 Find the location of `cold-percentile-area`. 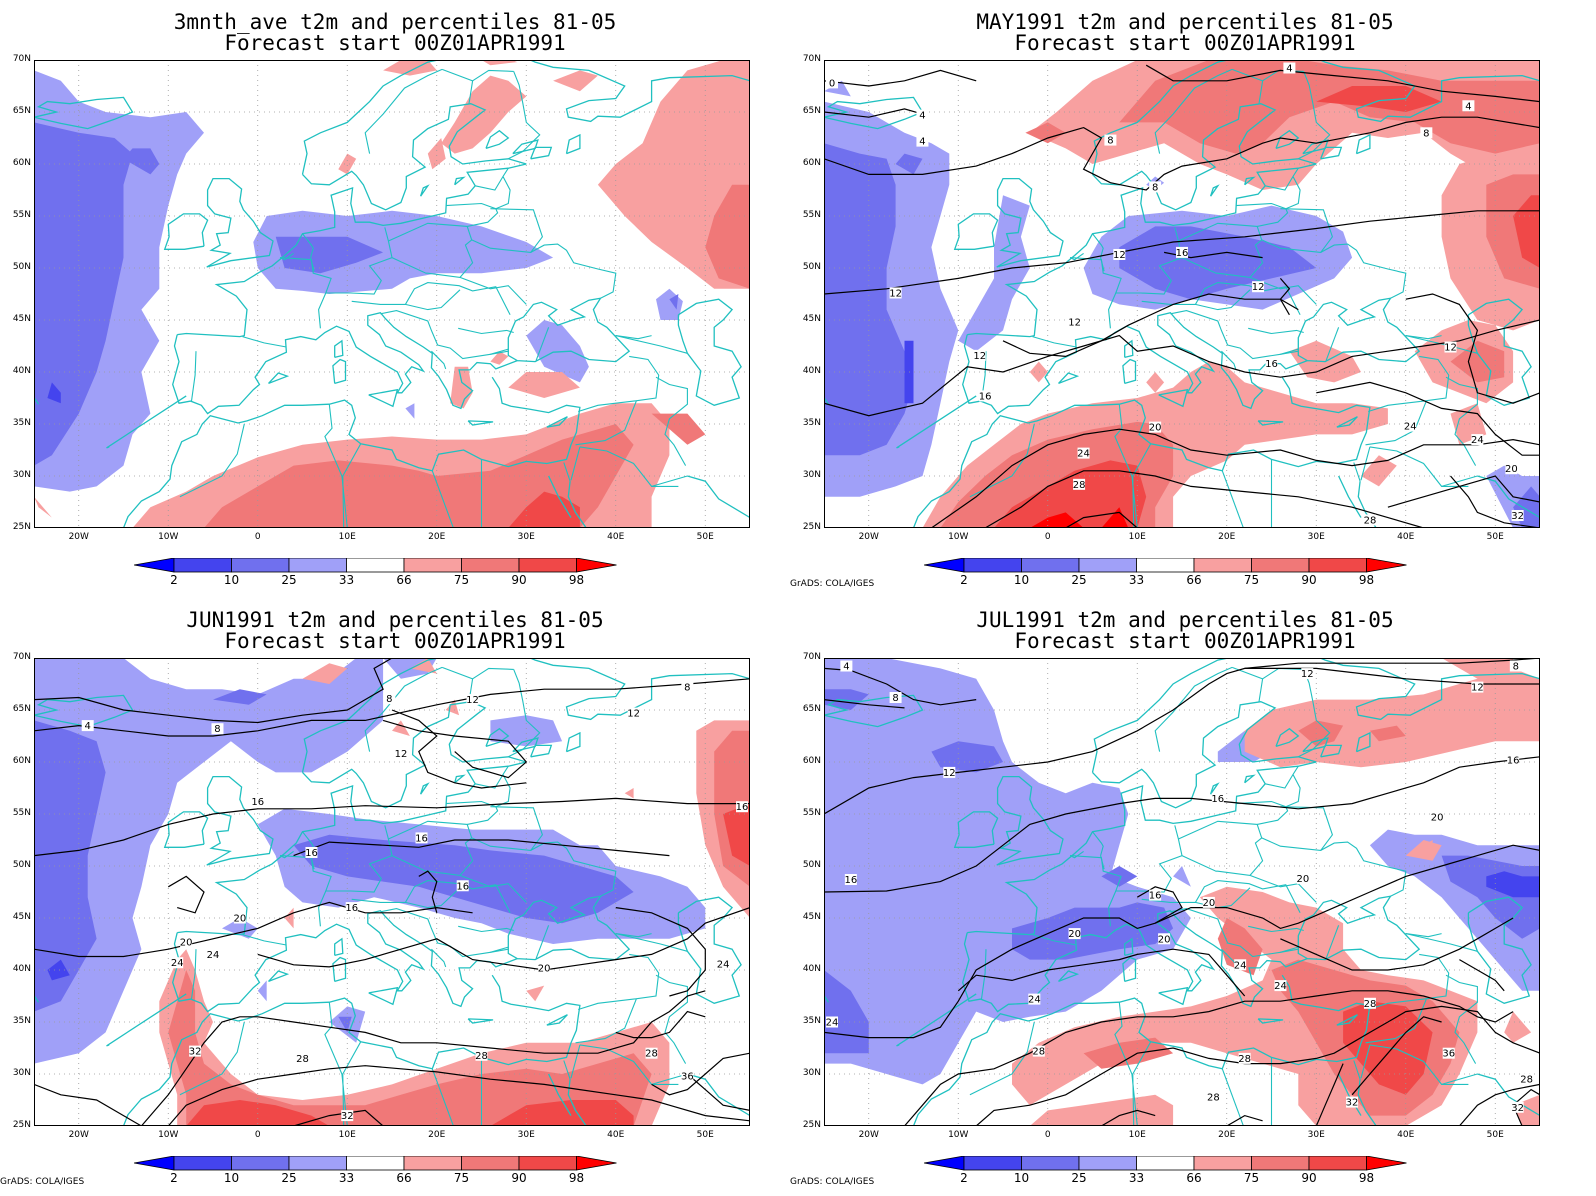

cold-percentile-area is located at coordinates (526, 731).